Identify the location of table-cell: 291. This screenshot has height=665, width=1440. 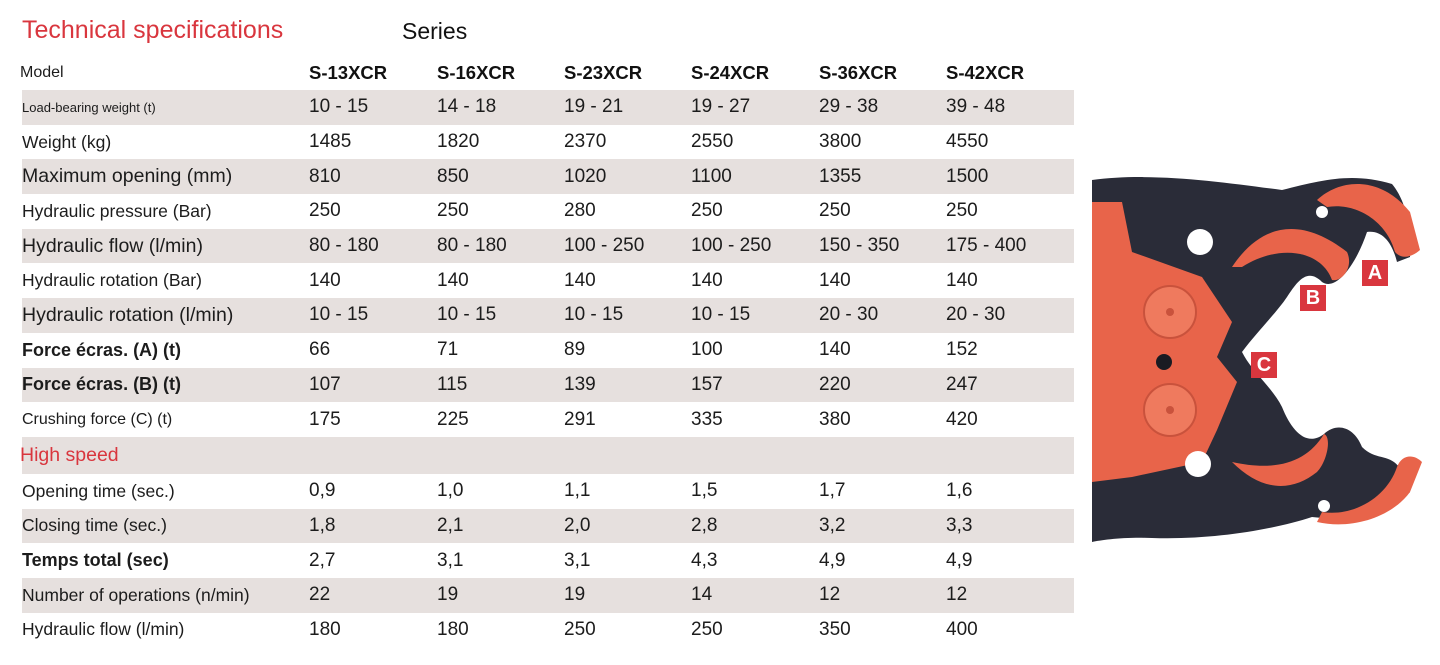
(580, 419).